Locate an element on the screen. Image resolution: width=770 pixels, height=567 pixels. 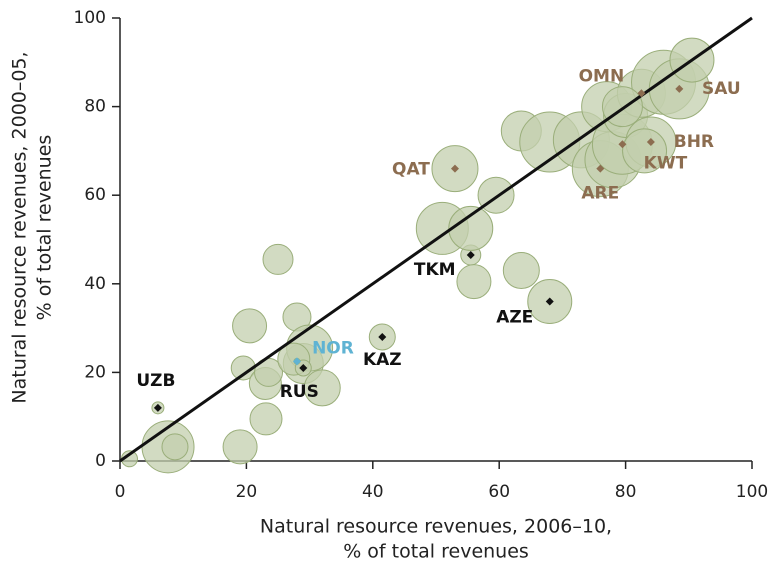
point-label: KWT is located at coordinates (666, 163).